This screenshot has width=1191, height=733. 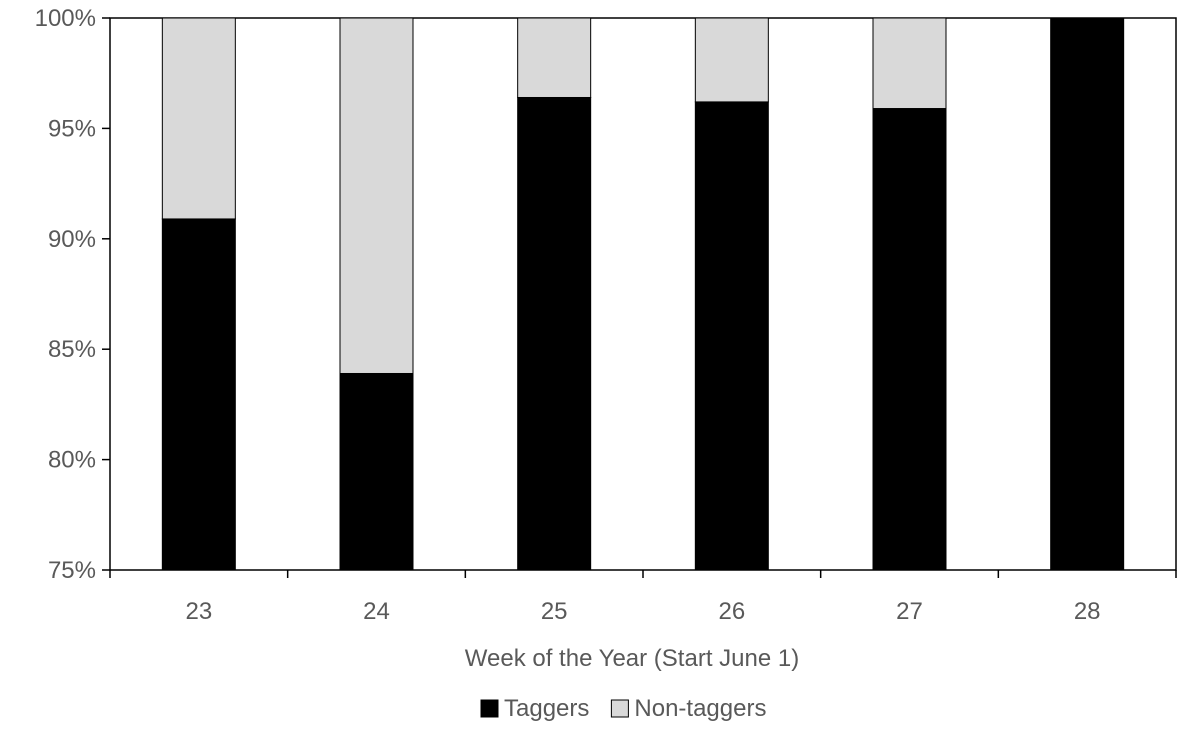 What do you see at coordinates (546, 708) in the screenshot?
I see `legend-label: Taggers` at bounding box center [546, 708].